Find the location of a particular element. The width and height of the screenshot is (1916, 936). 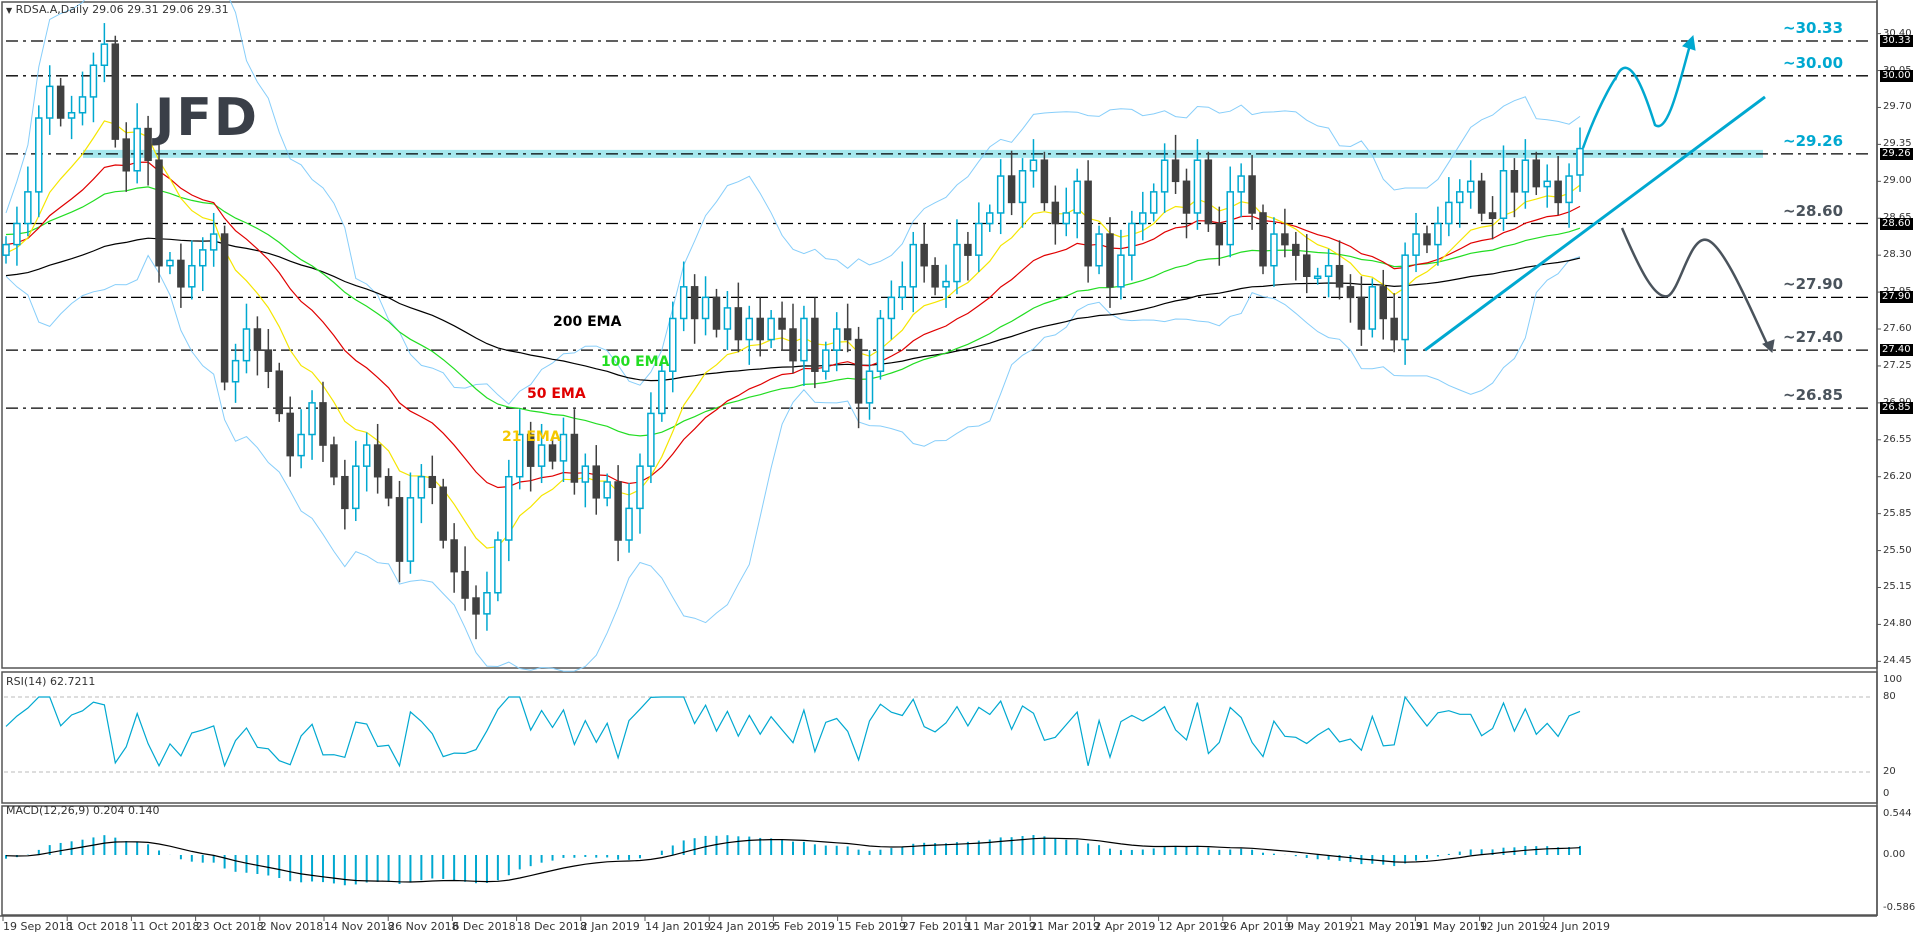

date-axis-label: 6 Dec 2018 is located at coordinates (484, 926).